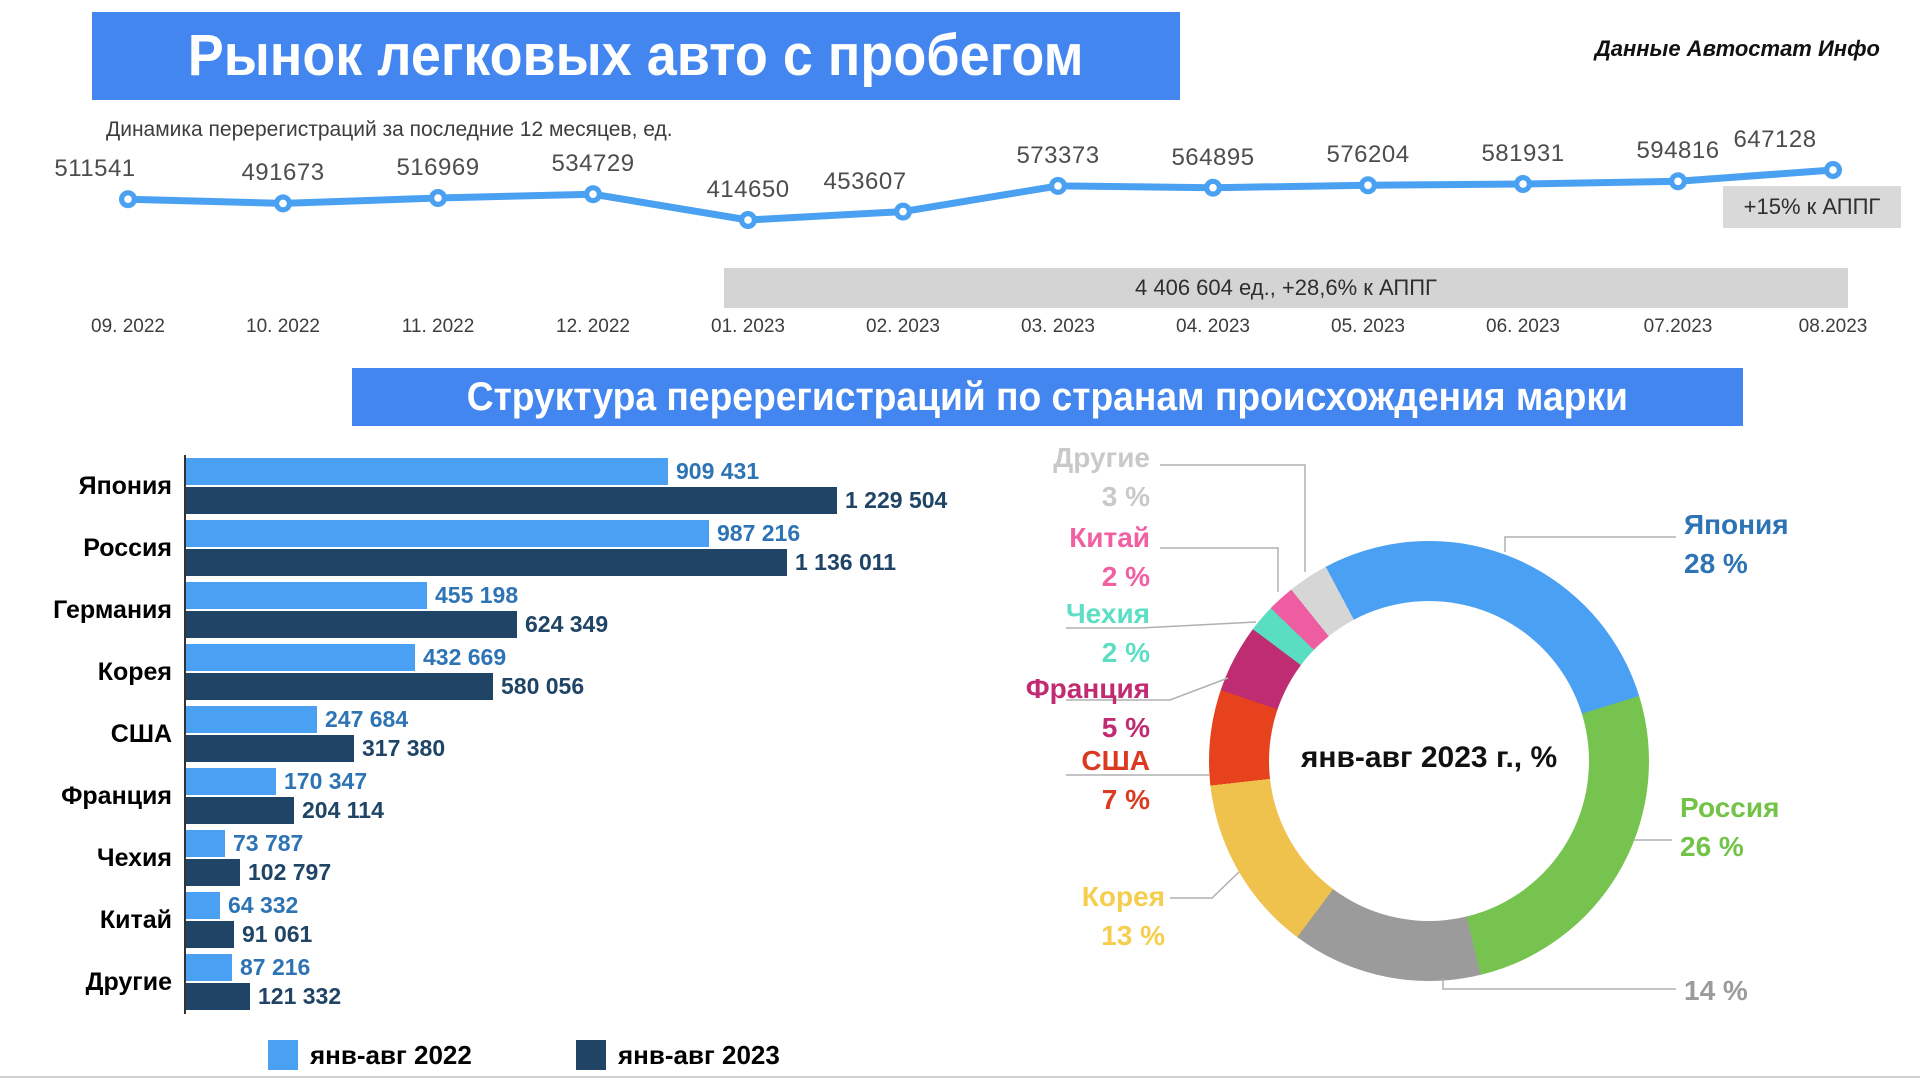 This screenshot has width=1920, height=1082. I want to click on donut-country: Китай, so click(1109, 537).